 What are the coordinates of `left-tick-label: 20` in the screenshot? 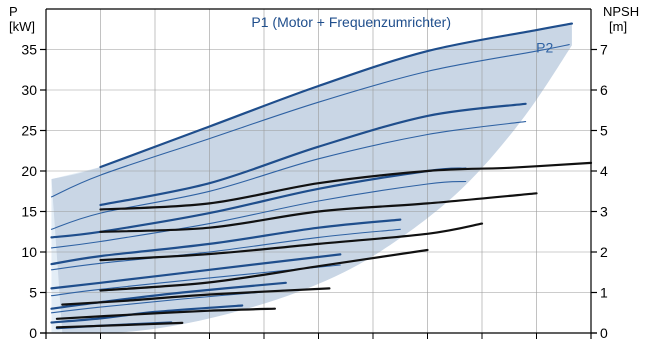 It's located at (29, 171).